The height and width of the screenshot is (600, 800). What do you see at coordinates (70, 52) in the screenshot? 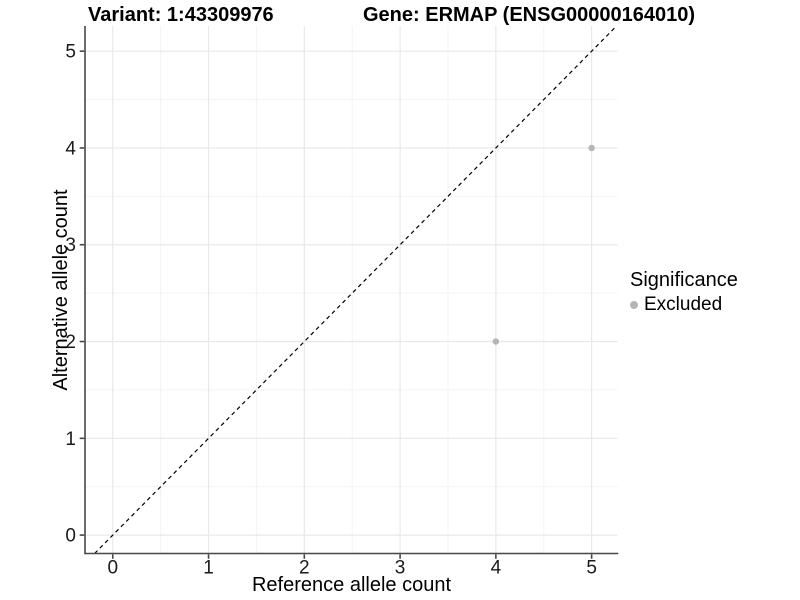
I see `y-tick-label: 5` at bounding box center [70, 52].